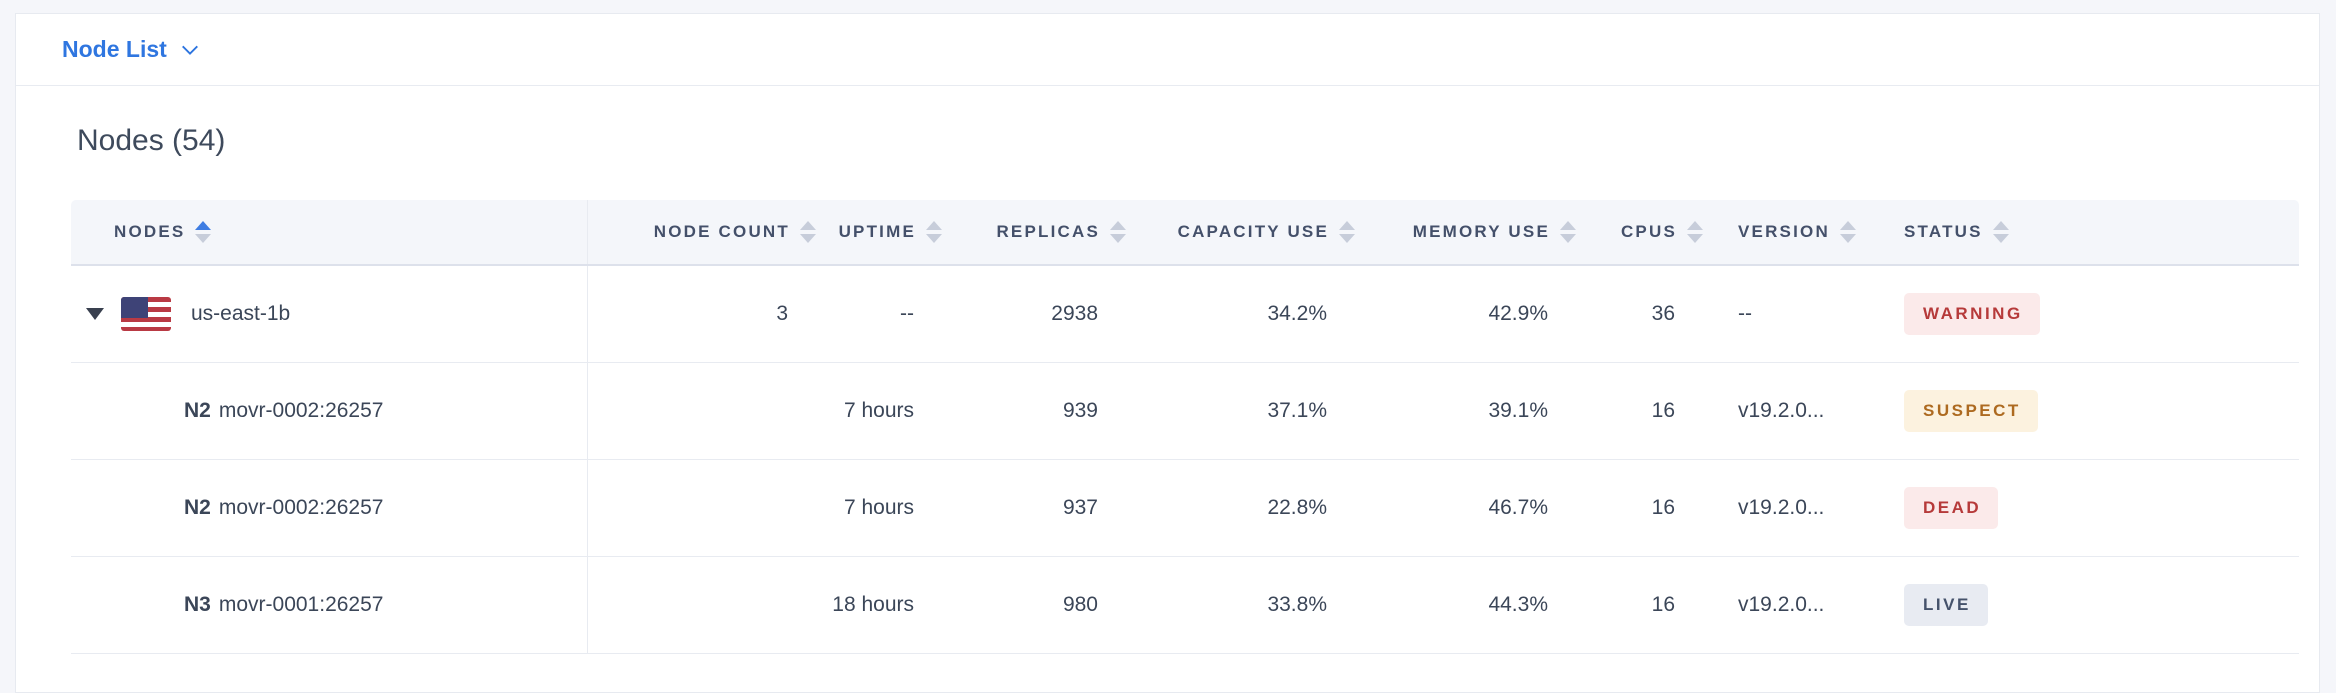 The image size is (2336, 693). I want to click on column-label: REPLICAS, so click(1048, 231).